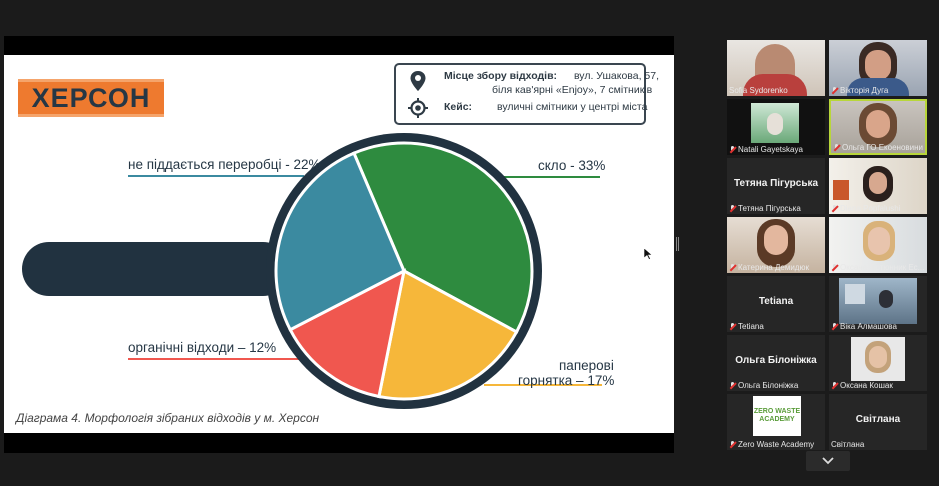  I want to click on participant-display-name: Світлана, so click(878, 419).